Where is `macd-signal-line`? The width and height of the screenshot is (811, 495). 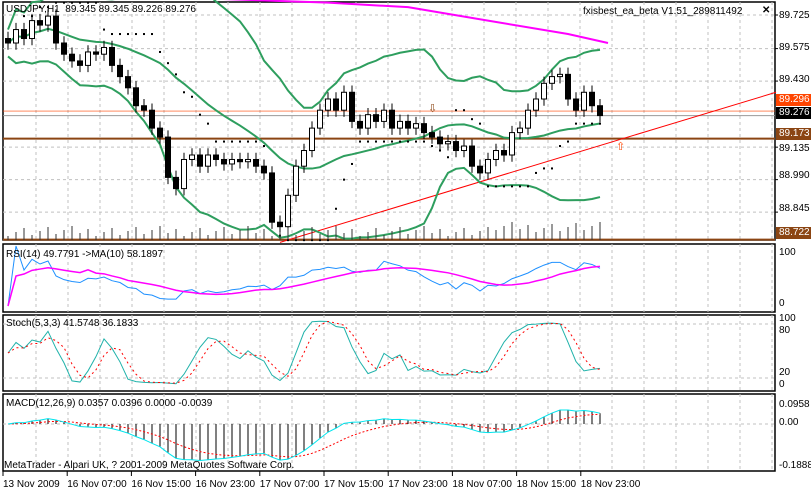 macd-signal-line is located at coordinates (304, 435).